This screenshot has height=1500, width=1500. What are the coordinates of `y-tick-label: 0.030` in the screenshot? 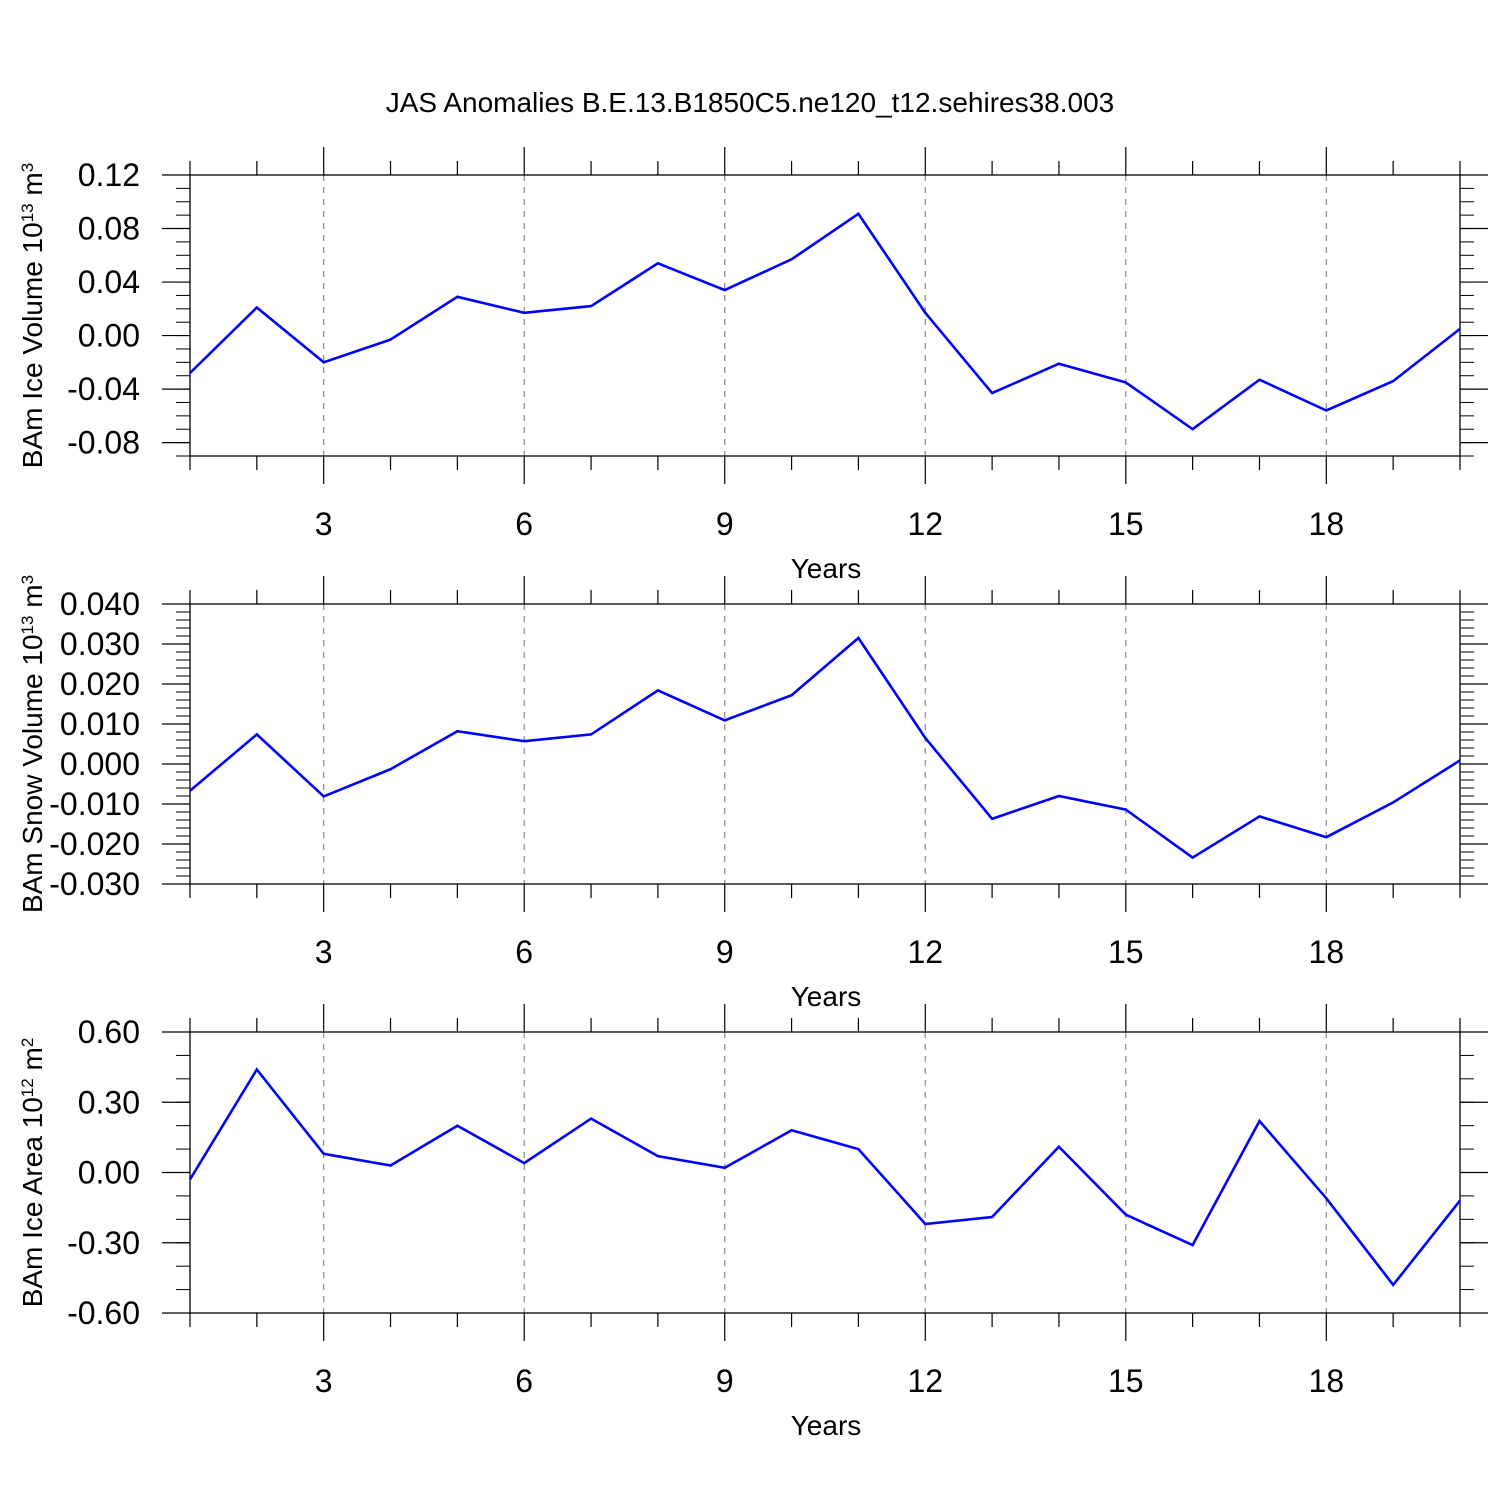 It's located at (100, 644).